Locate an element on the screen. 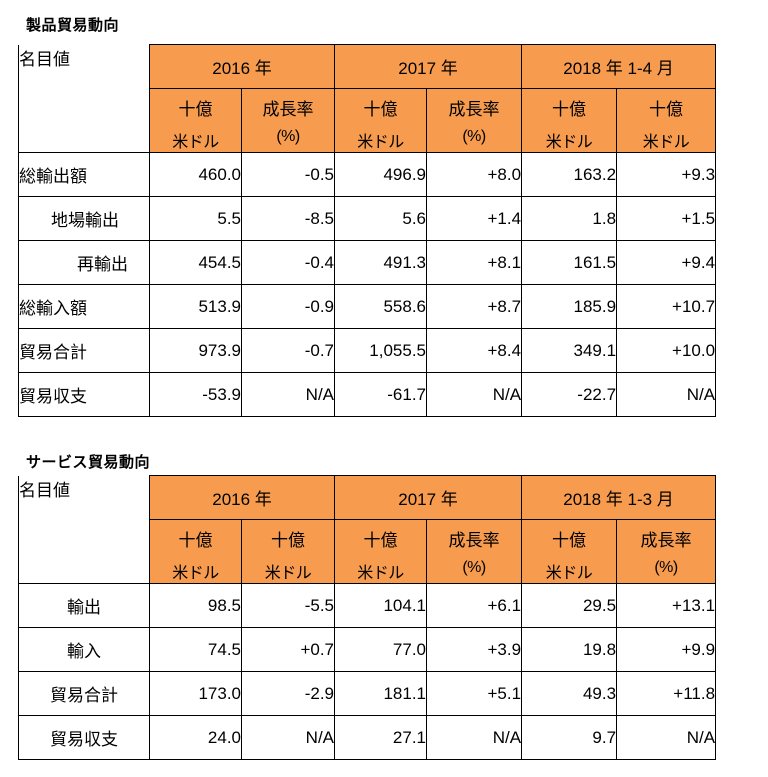 The image size is (768, 777). cell-value: 454.5 is located at coordinates (195, 262).